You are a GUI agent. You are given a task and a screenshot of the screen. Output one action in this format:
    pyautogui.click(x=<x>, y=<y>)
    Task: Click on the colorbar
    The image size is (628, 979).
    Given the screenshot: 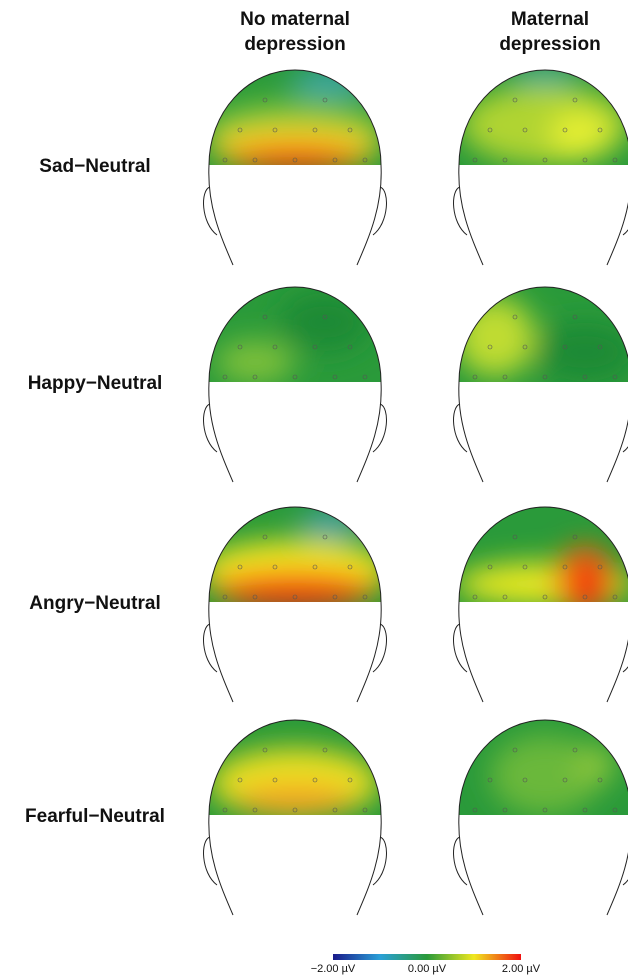 What is the action you would take?
    pyautogui.click(x=427, y=957)
    